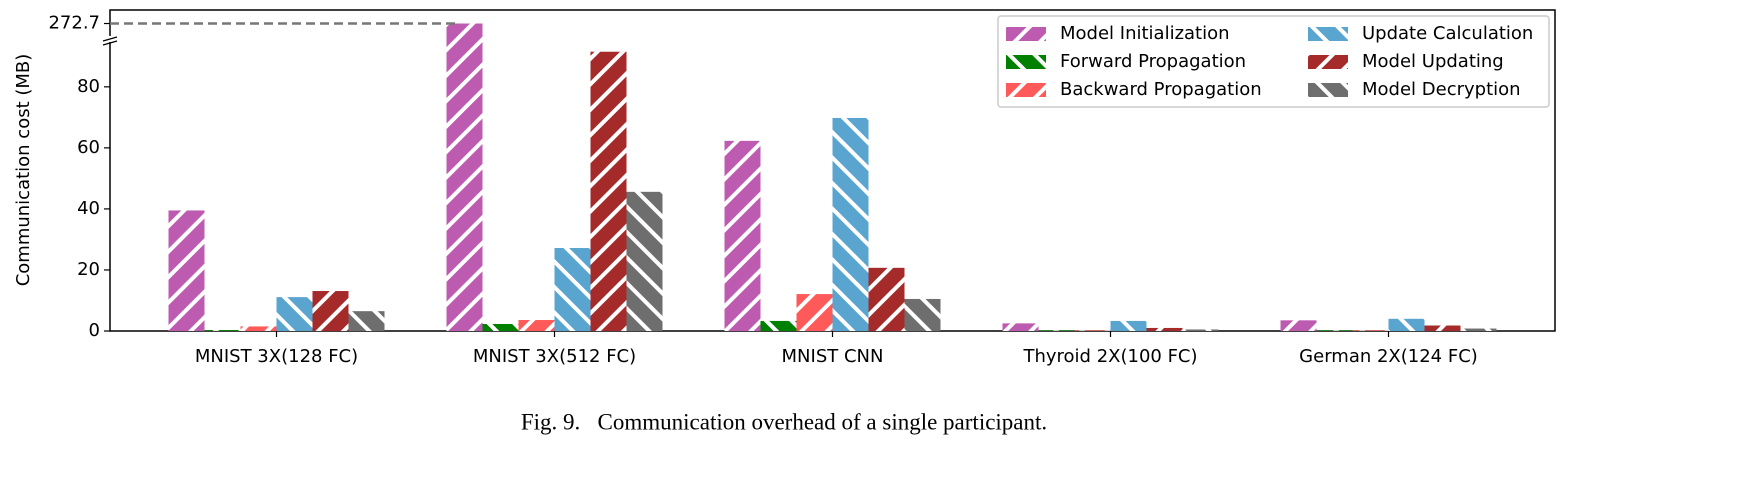  Describe the element at coordinates (1153, 61) in the screenshot. I see `legend-label: Forward Propagation` at that location.